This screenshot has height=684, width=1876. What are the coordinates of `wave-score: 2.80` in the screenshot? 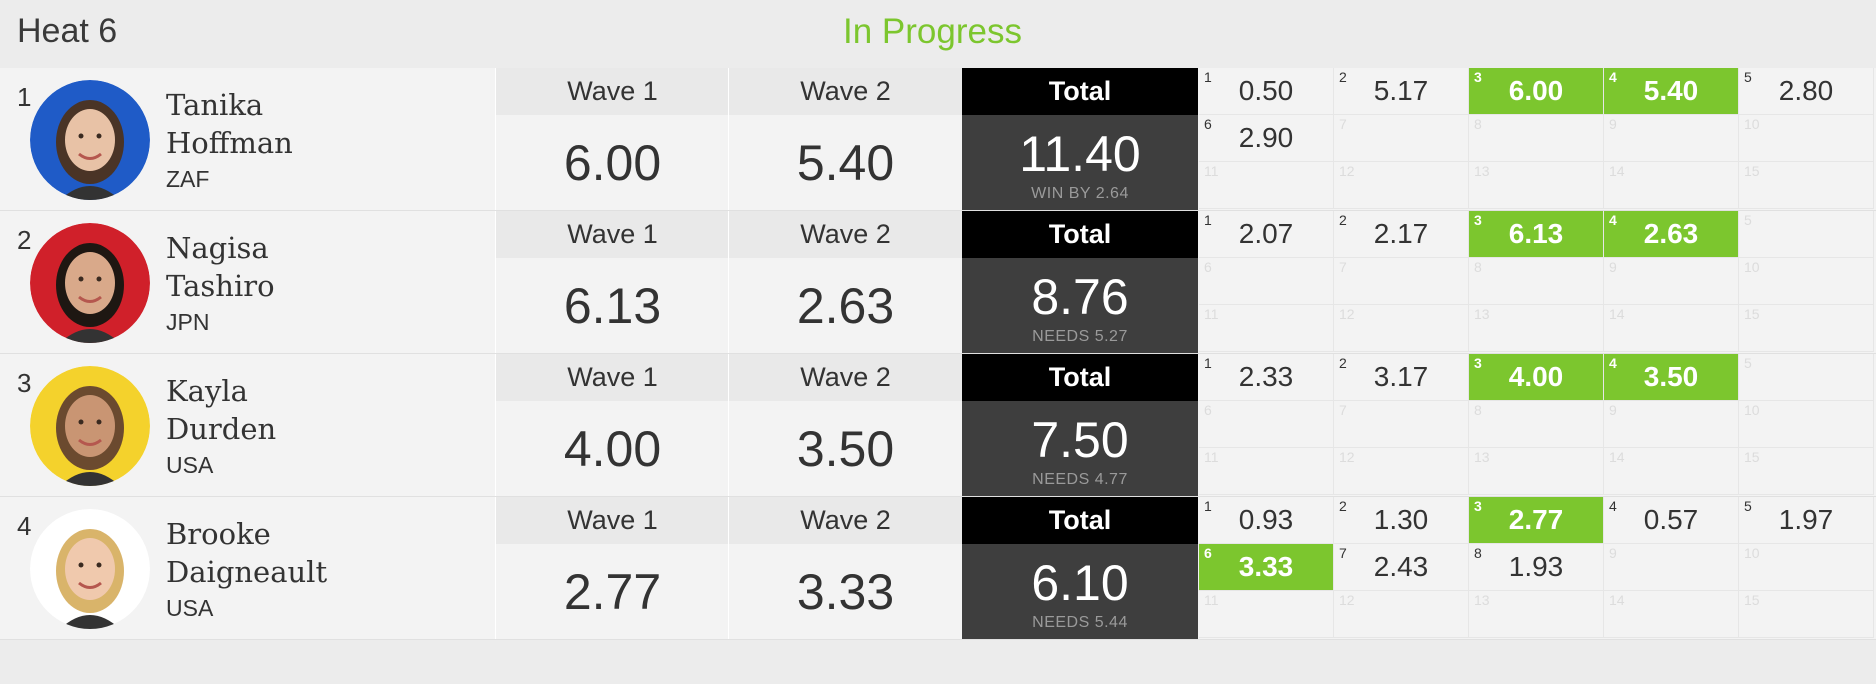 It's located at (1806, 90).